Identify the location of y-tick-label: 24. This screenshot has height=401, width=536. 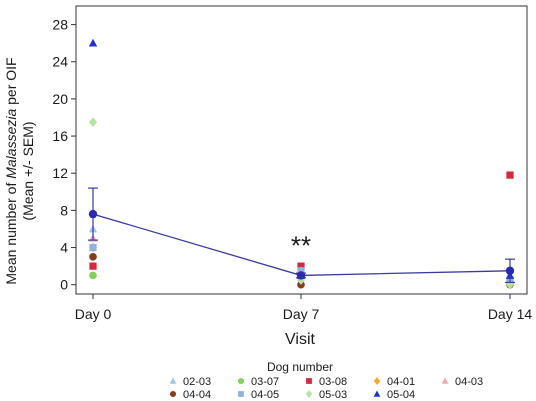
(60, 62).